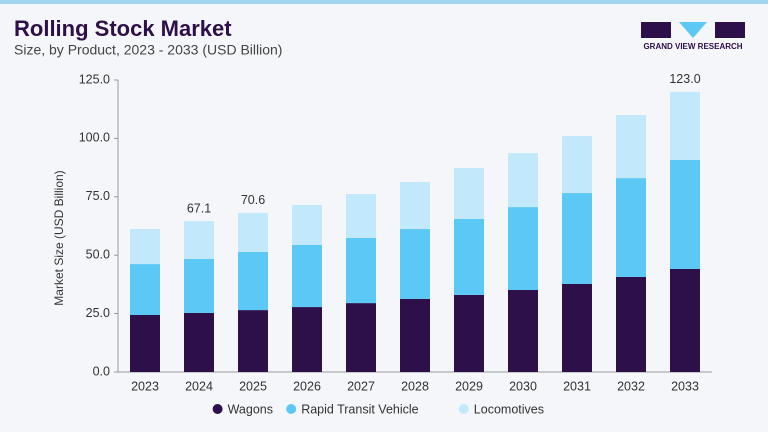 Image resolution: width=768 pixels, height=432 pixels. Describe the element at coordinates (94, 79) in the screenshot. I see `y-tick-label: 125.0` at that location.